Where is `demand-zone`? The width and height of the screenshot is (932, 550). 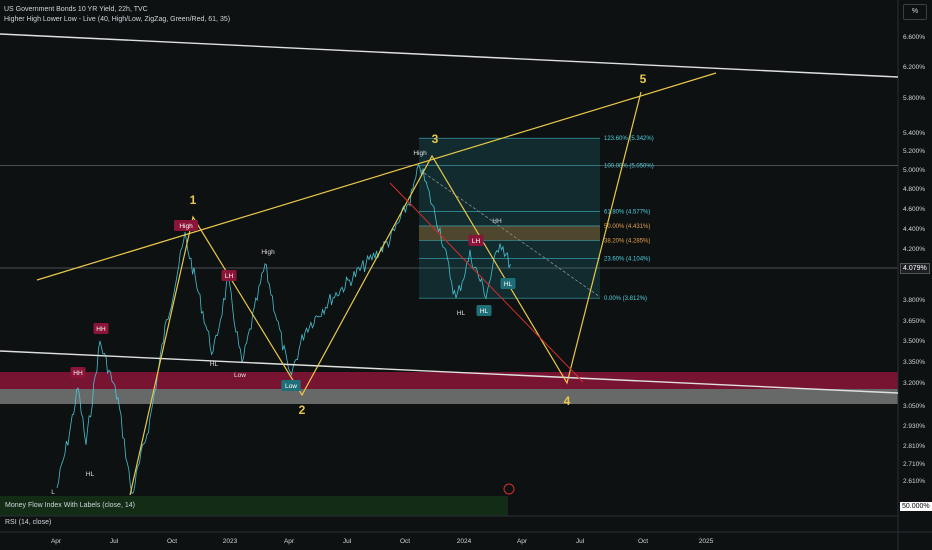 demand-zone is located at coordinates (449, 396).